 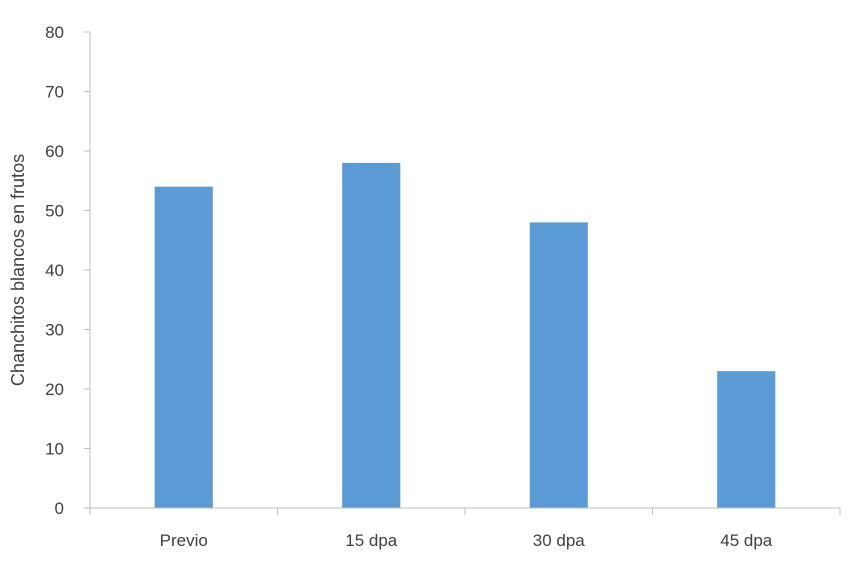 What do you see at coordinates (183, 347) in the screenshot?
I see `bar-previo` at bounding box center [183, 347].